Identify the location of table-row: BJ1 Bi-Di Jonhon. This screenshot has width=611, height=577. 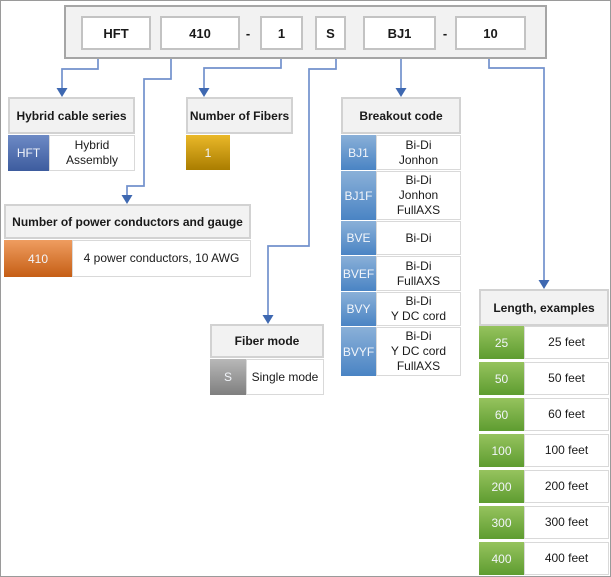
(401, 152).